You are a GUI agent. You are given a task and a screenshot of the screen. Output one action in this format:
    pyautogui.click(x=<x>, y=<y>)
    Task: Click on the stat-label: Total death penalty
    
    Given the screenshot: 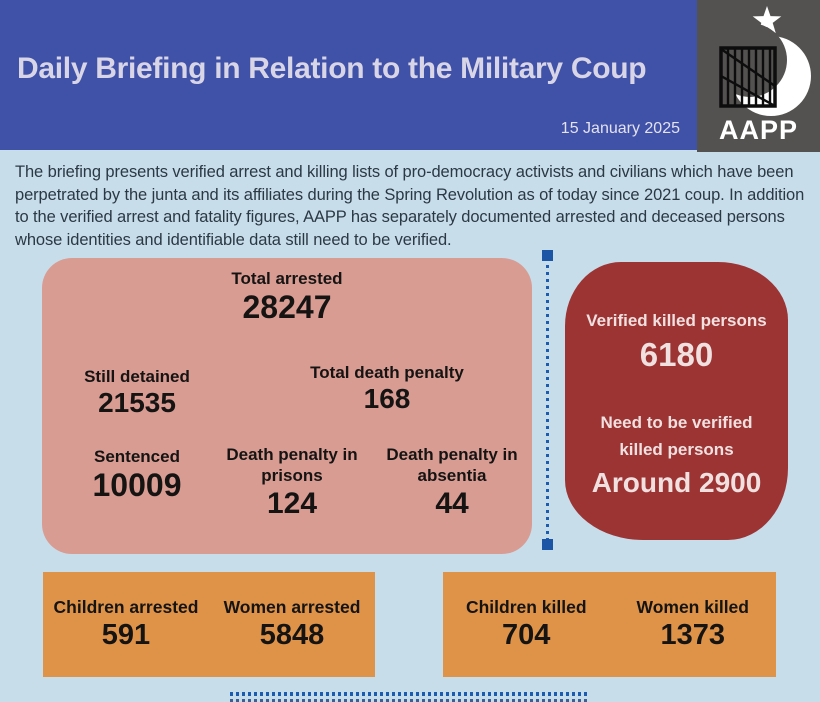 What is the action you would take?
    pyautogui.click(x=387, y=372)
    